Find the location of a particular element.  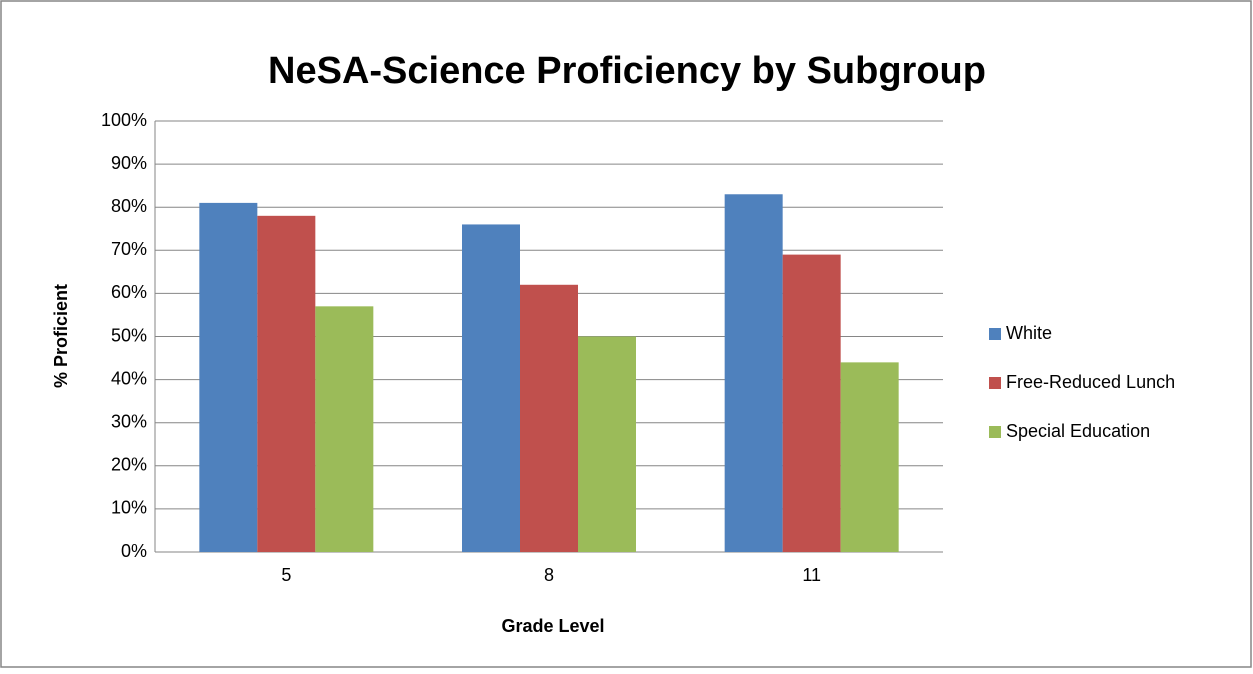

y-tick-label: 30% is located at coordinates (129, 421).